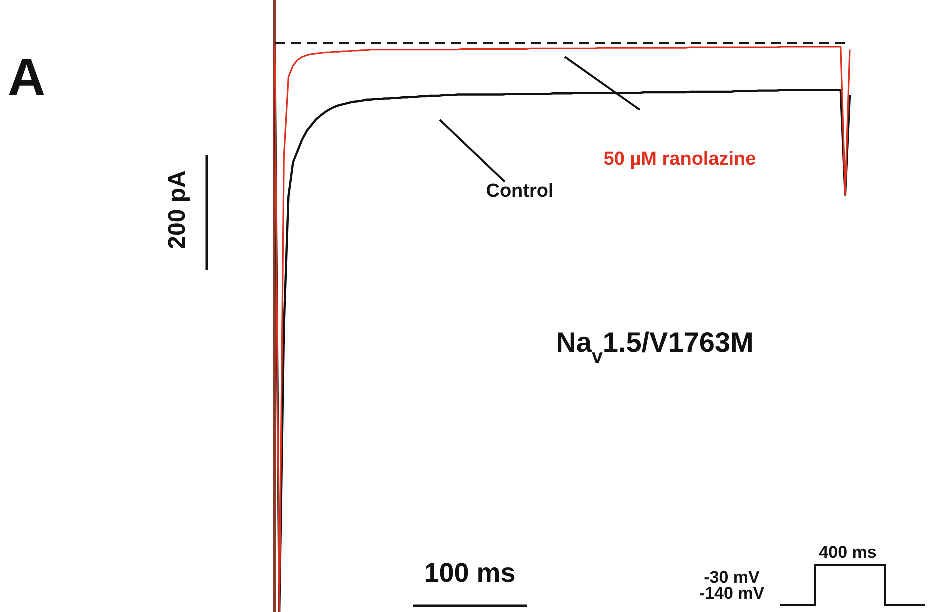 Image resolution: width=930 pixels, height=612 pixels. Describe the element at coordinates (27, 78) in the screenshot. I see `text: A` at that location.